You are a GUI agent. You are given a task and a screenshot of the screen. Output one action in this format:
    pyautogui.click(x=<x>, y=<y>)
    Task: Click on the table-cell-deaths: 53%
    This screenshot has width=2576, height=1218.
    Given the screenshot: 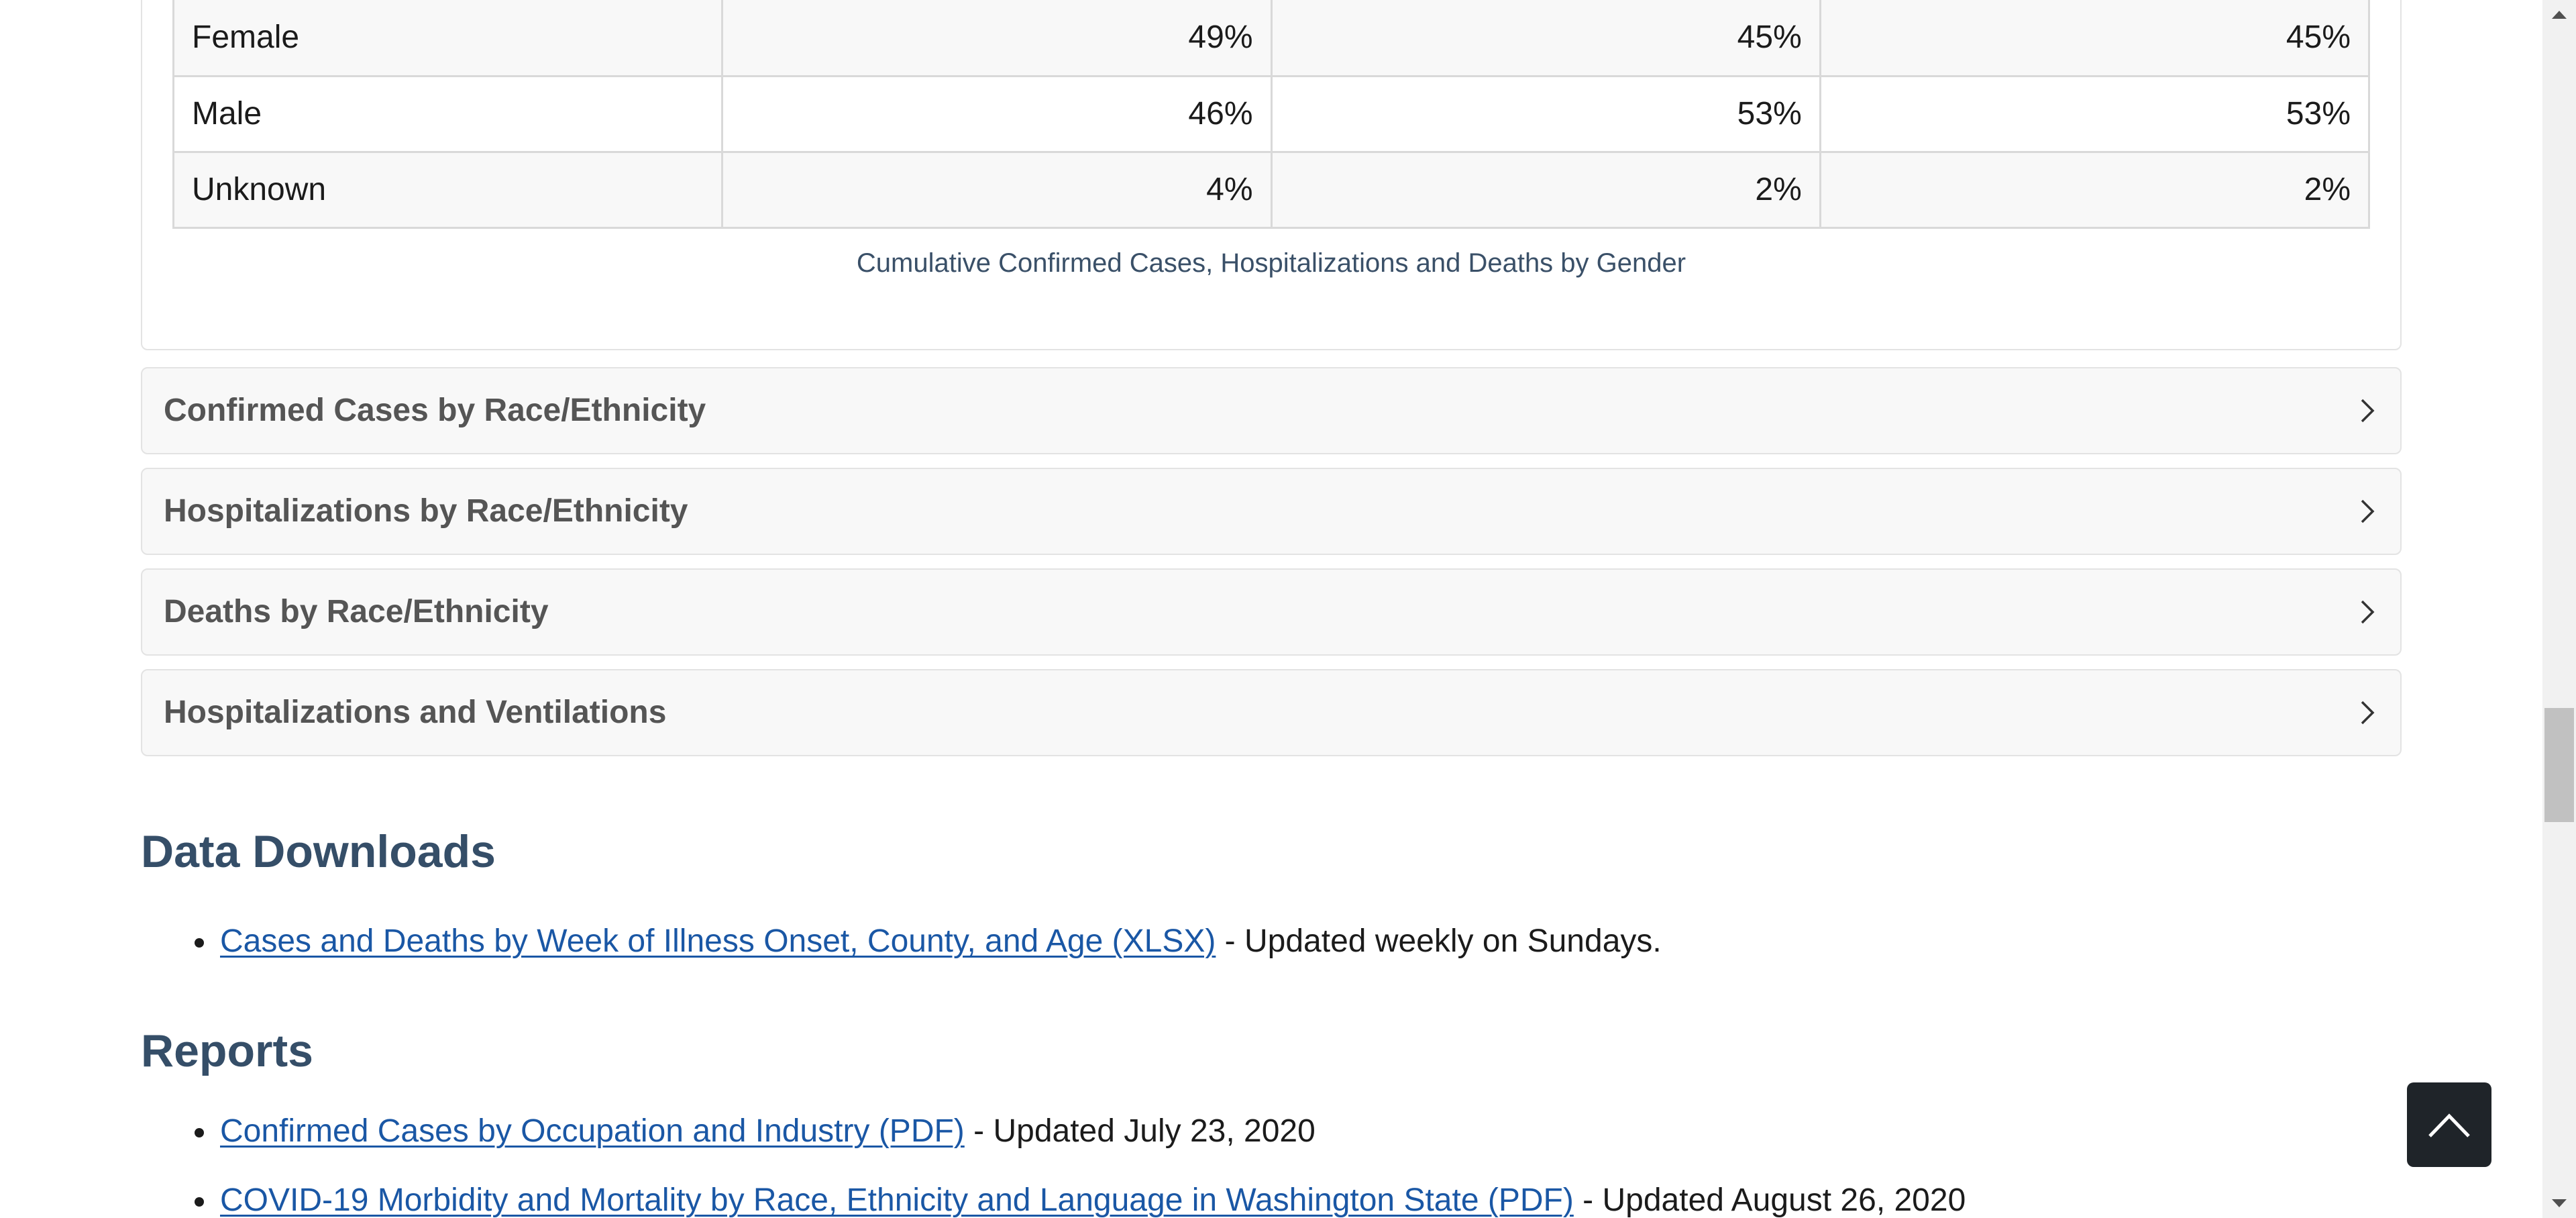 What is the action you would take?
    pyautogui.click(x=2095, y=113)
    